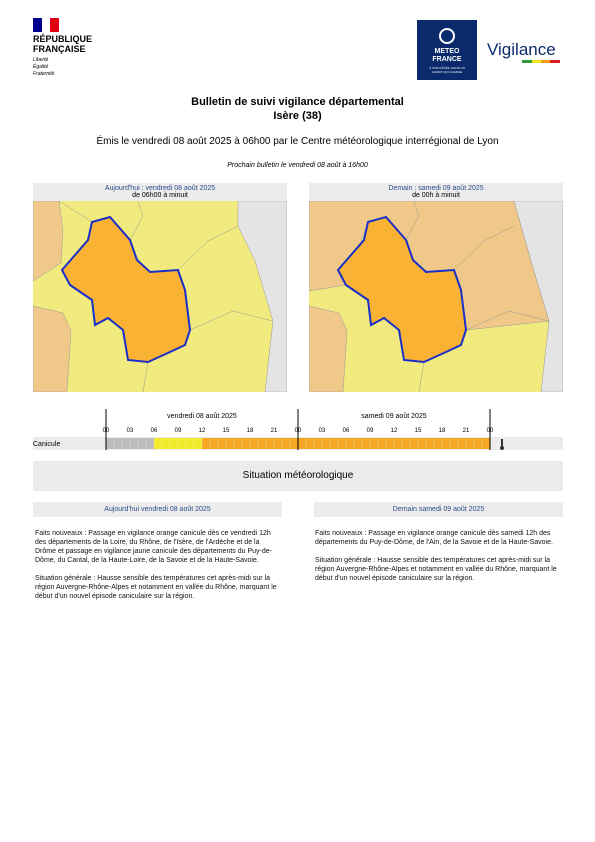  I want to click on vigilance-brand: Vigilance, so click(521, 49).